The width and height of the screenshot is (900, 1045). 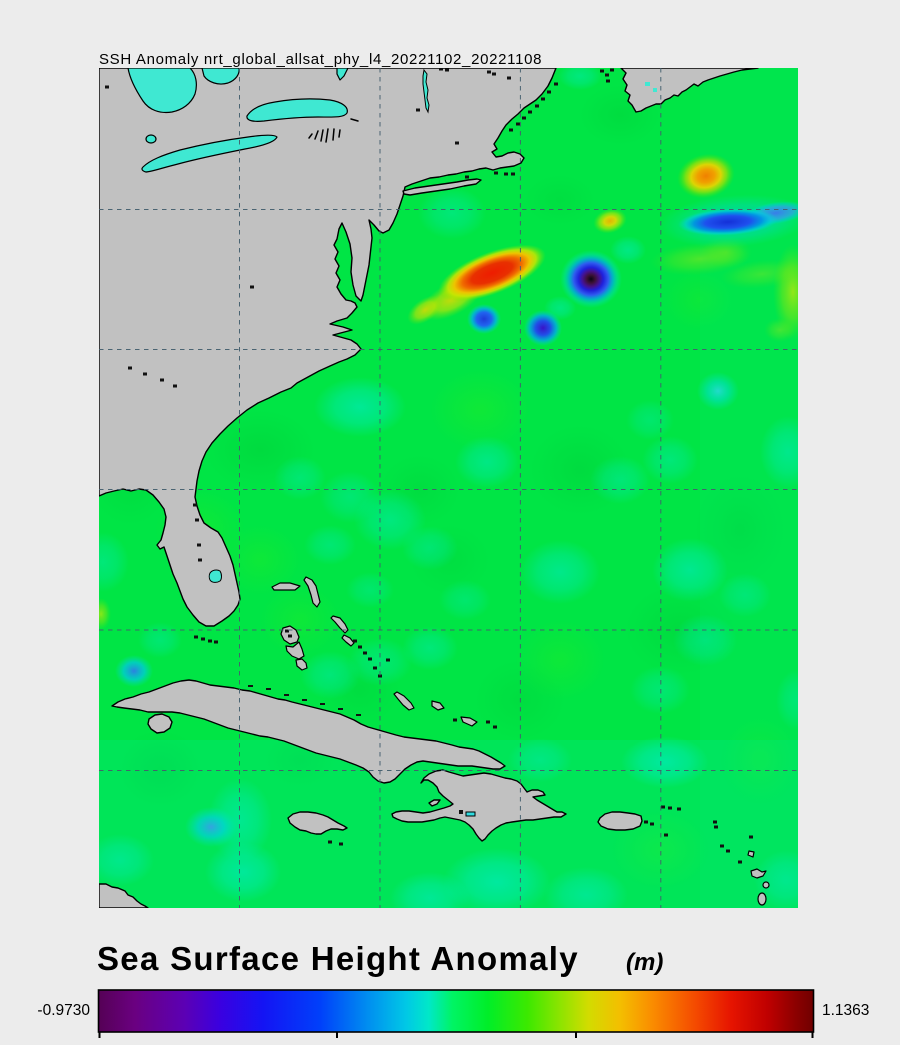 What do you see at coordinates (338, 958) in the screenshot?
I see `svg-text: Sea Surface Height Anomaly` at bounding box center [338, 958].